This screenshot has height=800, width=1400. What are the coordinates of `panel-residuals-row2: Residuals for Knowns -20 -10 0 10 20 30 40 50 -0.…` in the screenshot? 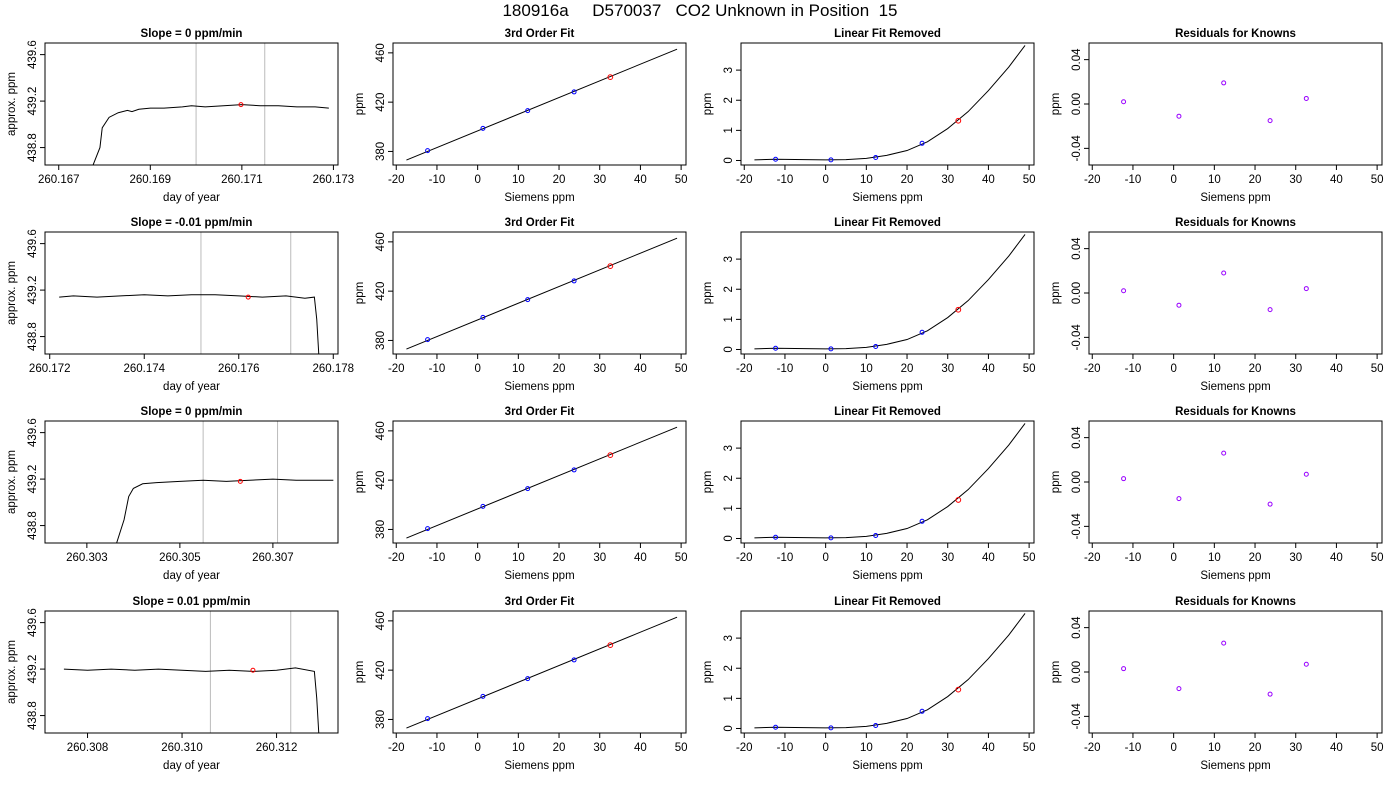 It's located at (1217, 305).